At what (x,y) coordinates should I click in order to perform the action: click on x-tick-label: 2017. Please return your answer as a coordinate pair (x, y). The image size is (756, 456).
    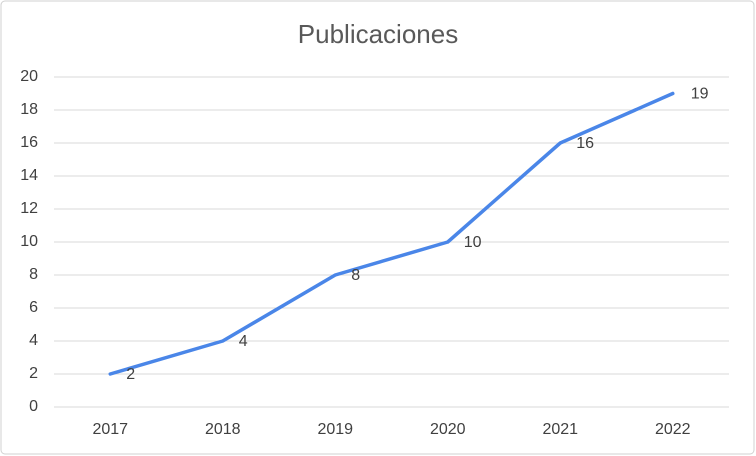
    Looking at the image, I should click on (110, 429).